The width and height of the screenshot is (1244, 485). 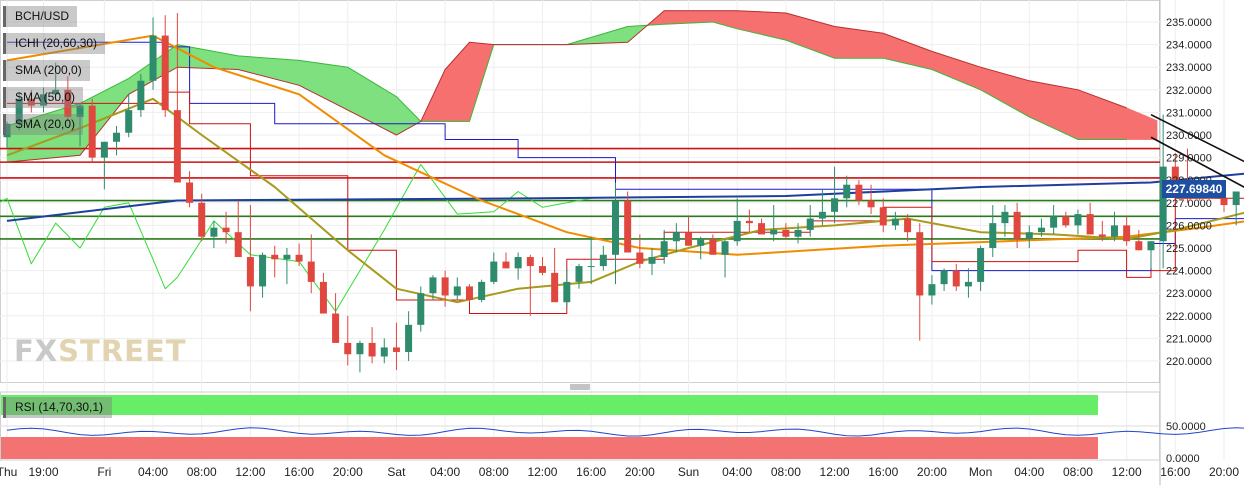 I want to click on legend-ichimoku: ICHI (20,60,30), so click(x=54, y=43).